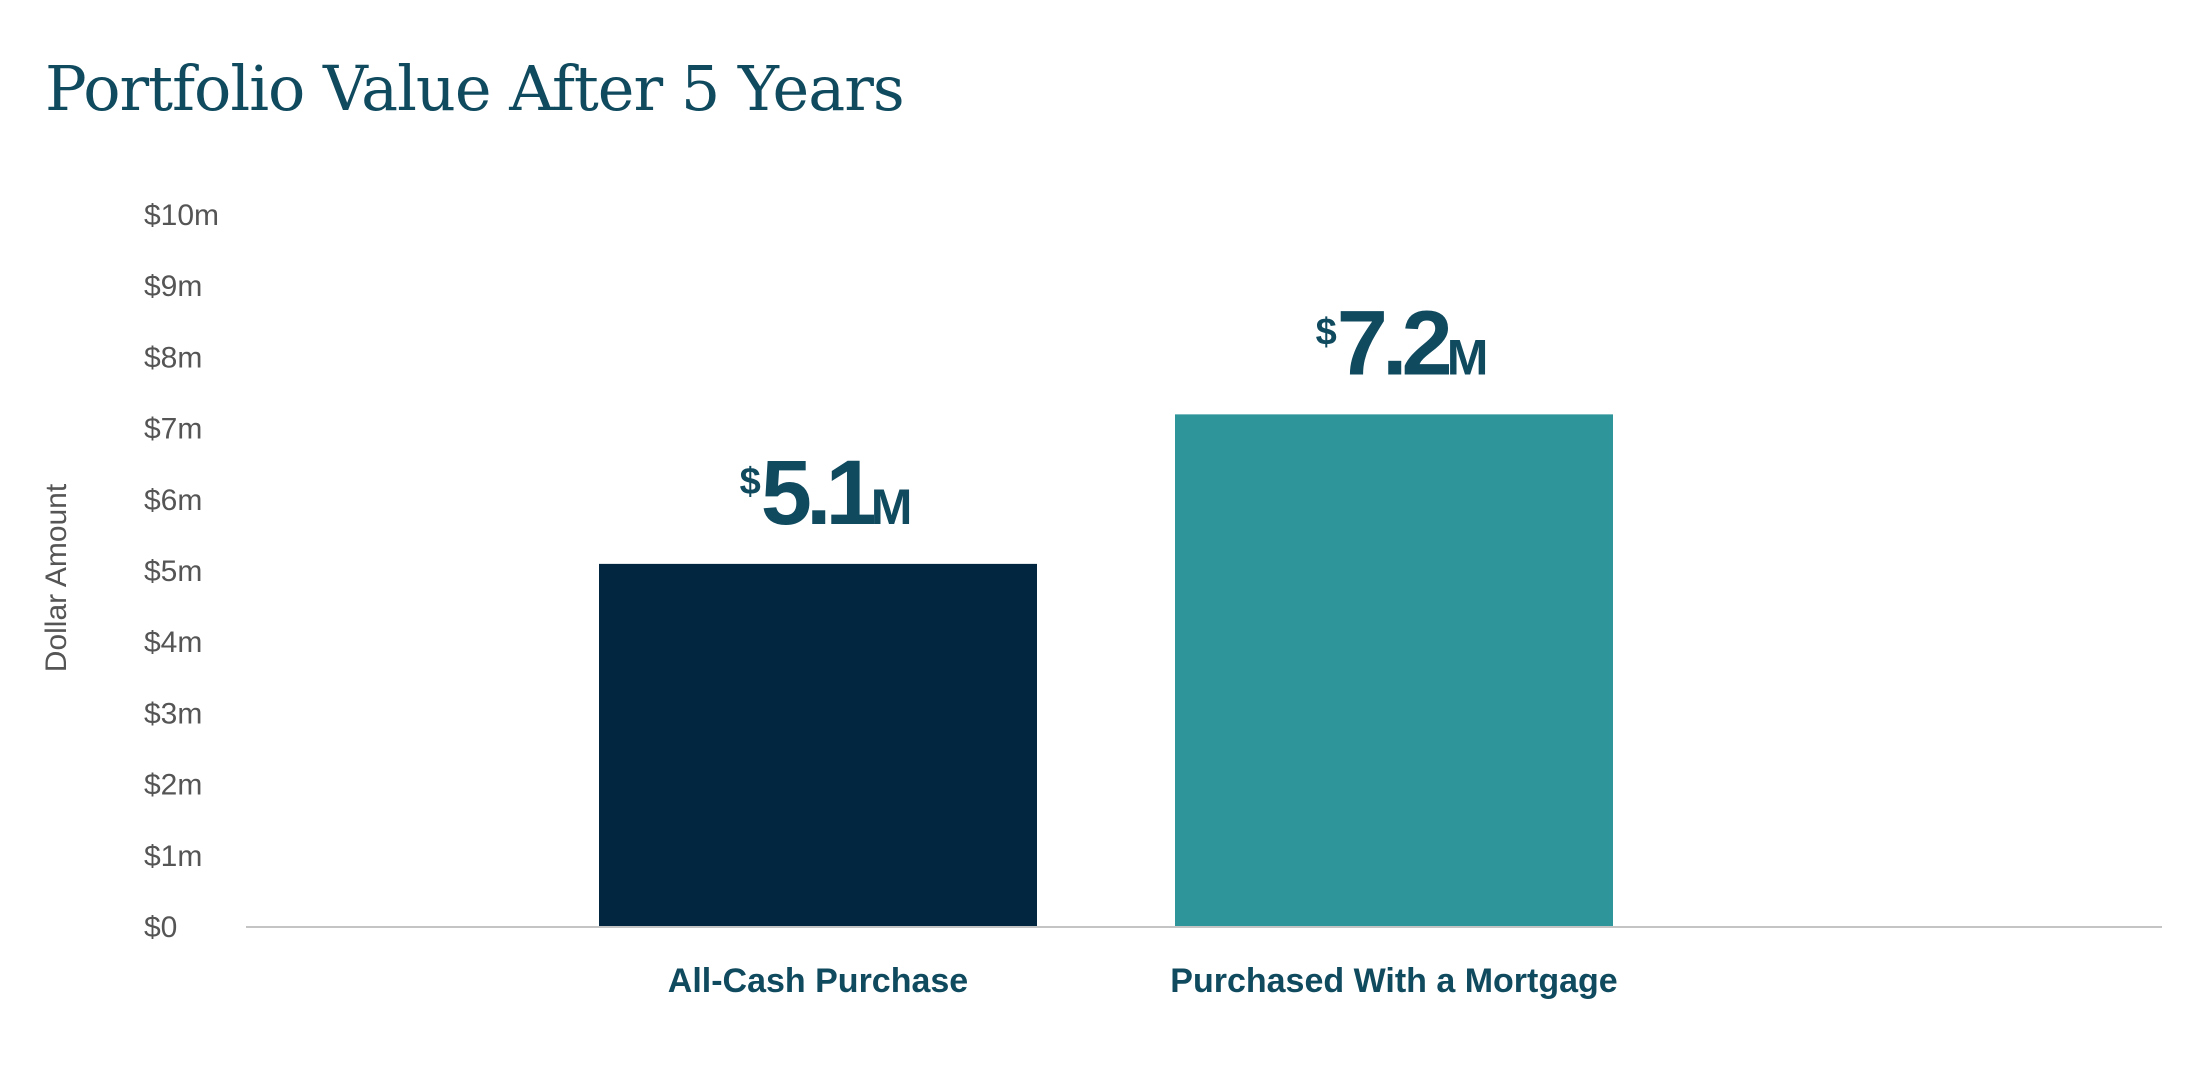 The width and height of the screenshot is (2200, 1076). I want to click on bar-data-label: $5.1M, so click(826, 493).